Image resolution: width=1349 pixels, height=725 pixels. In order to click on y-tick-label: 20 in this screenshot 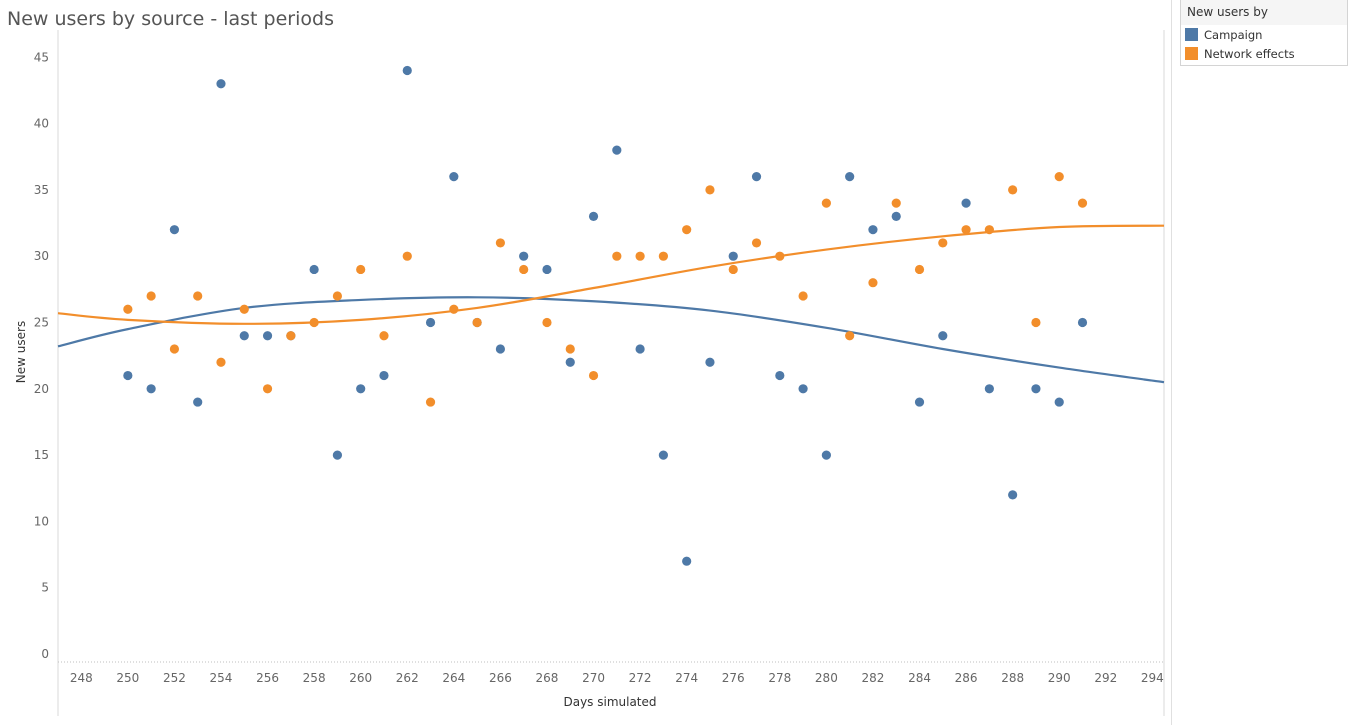, I will do `click(41, 389)`.